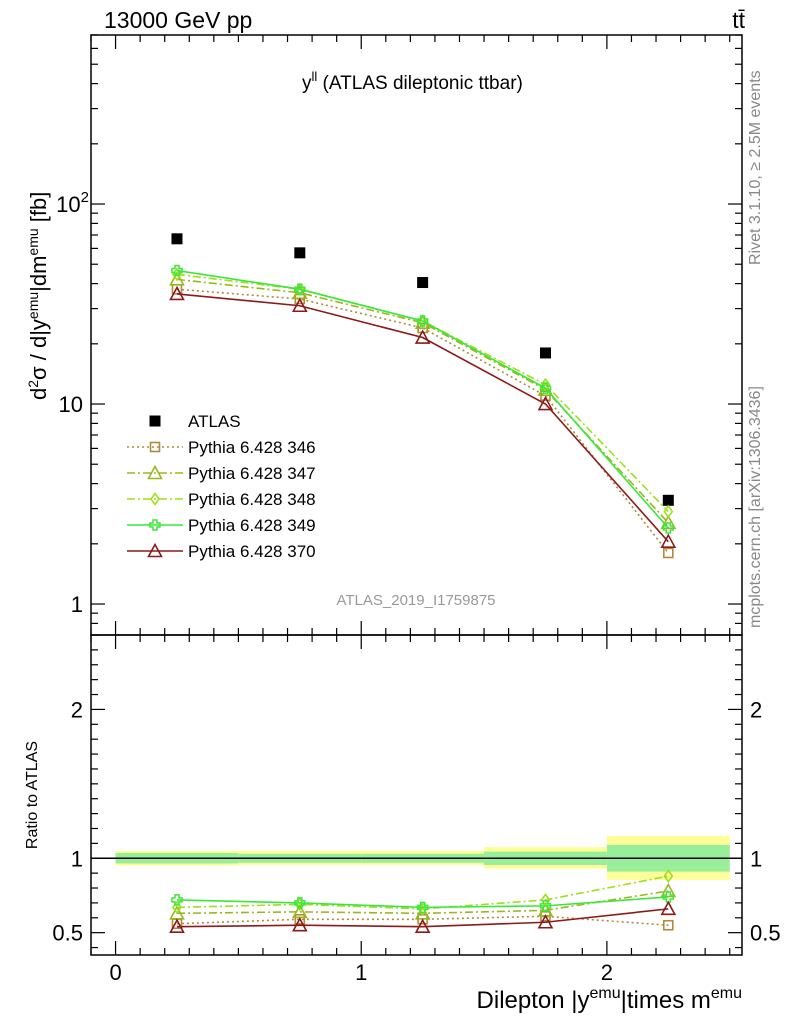 This screenshot has height=1024, width=786. I want to click on legend-label-349: Pythia 6.428 349, so click(252, 525).